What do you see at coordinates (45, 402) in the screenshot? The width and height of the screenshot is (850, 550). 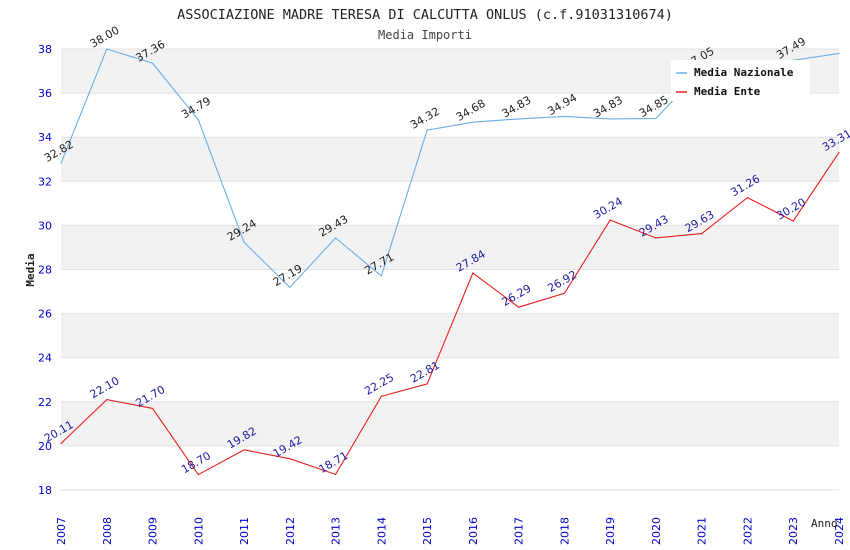 I see `y-tick-label: 22` at bounding box center [45, 402].